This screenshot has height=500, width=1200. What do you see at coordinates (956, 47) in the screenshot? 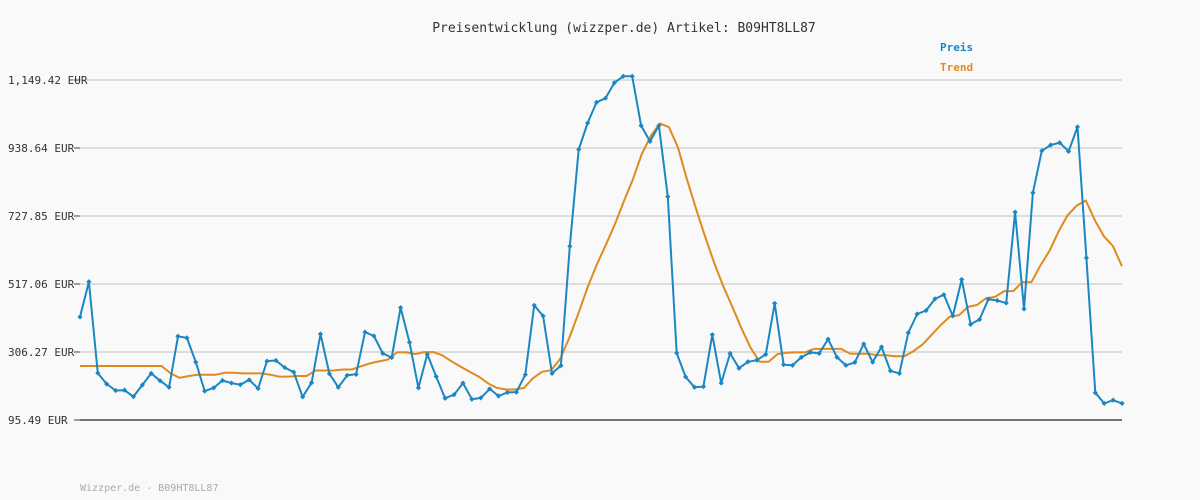
I see `legend-entry-preis: Preis` at bounding box center [956, 47].